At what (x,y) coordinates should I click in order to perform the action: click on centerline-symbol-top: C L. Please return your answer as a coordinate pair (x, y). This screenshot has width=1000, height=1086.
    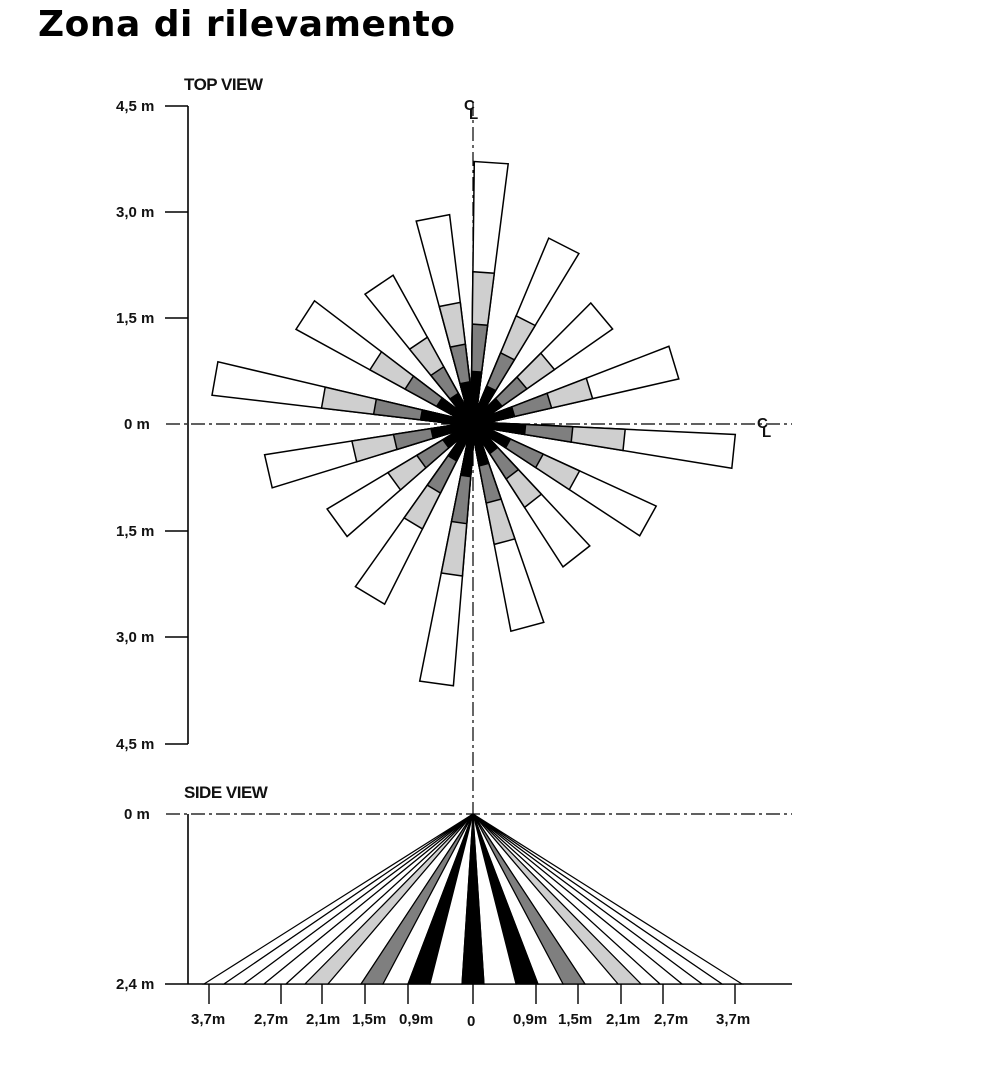
    Looking at the image, I should click on (471, 110).